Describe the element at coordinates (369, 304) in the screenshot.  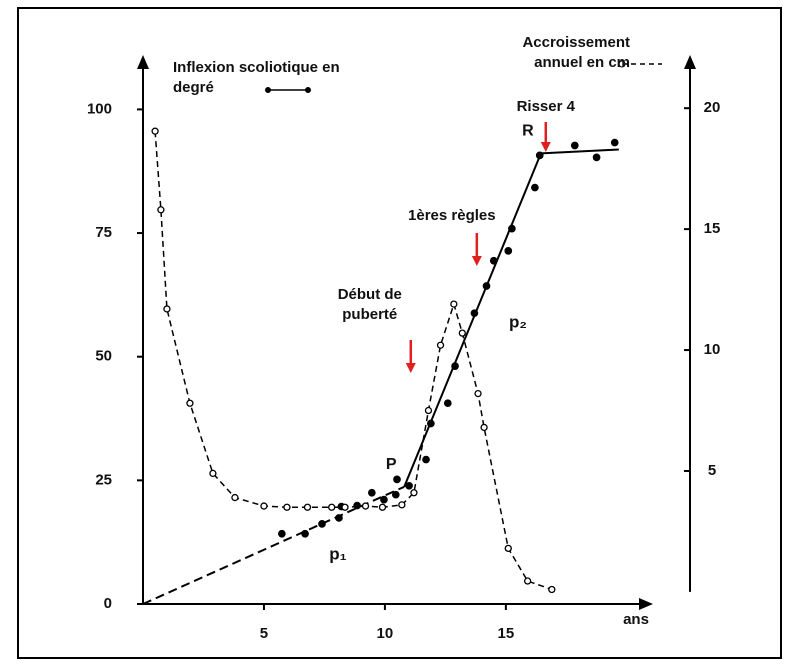
I see `event-label: Début de puberté` at that location.